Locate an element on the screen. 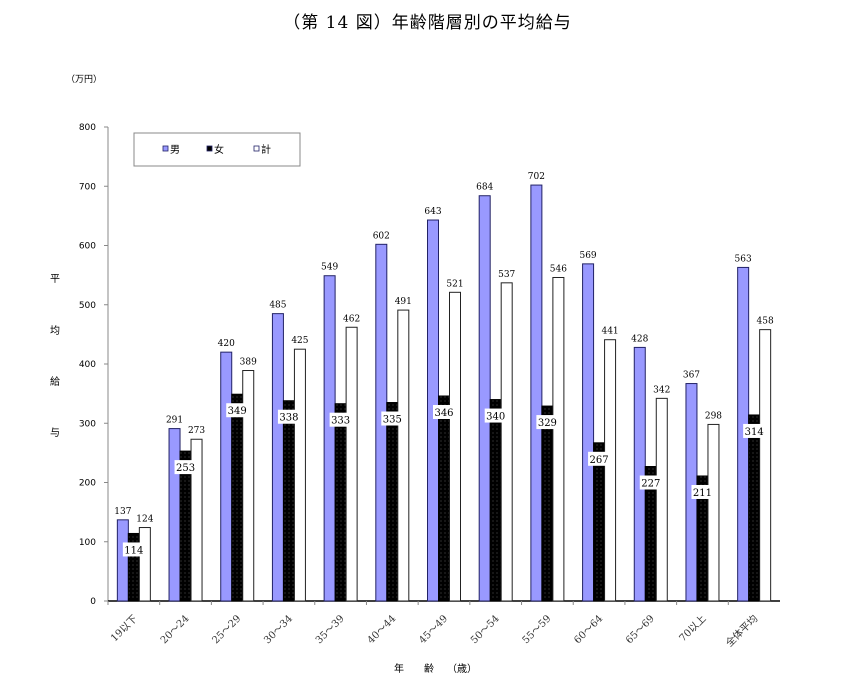 The image size is (855, 685). x-tick-label: 50～54 is located at coordinates (485, 629).